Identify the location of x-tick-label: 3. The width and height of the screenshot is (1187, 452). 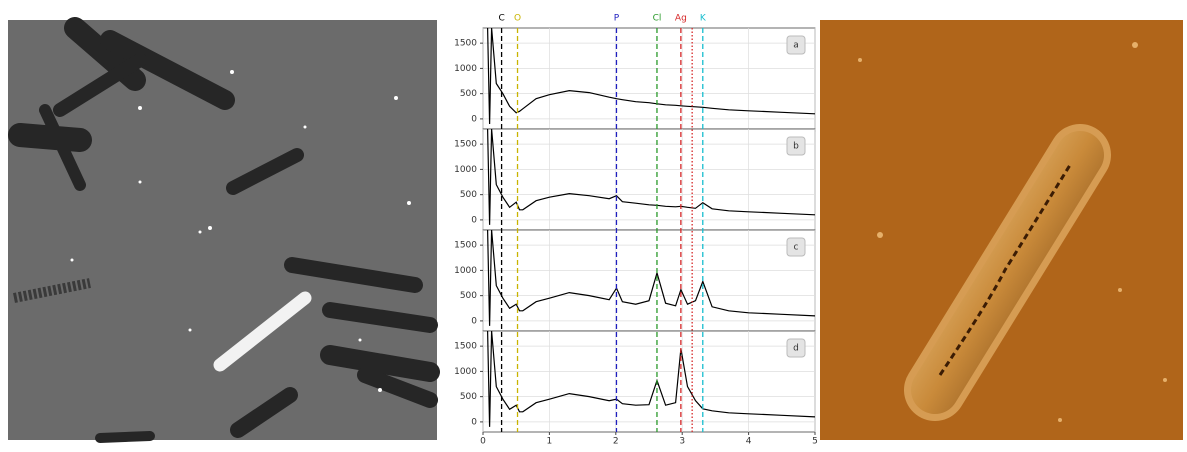
(682, 442).